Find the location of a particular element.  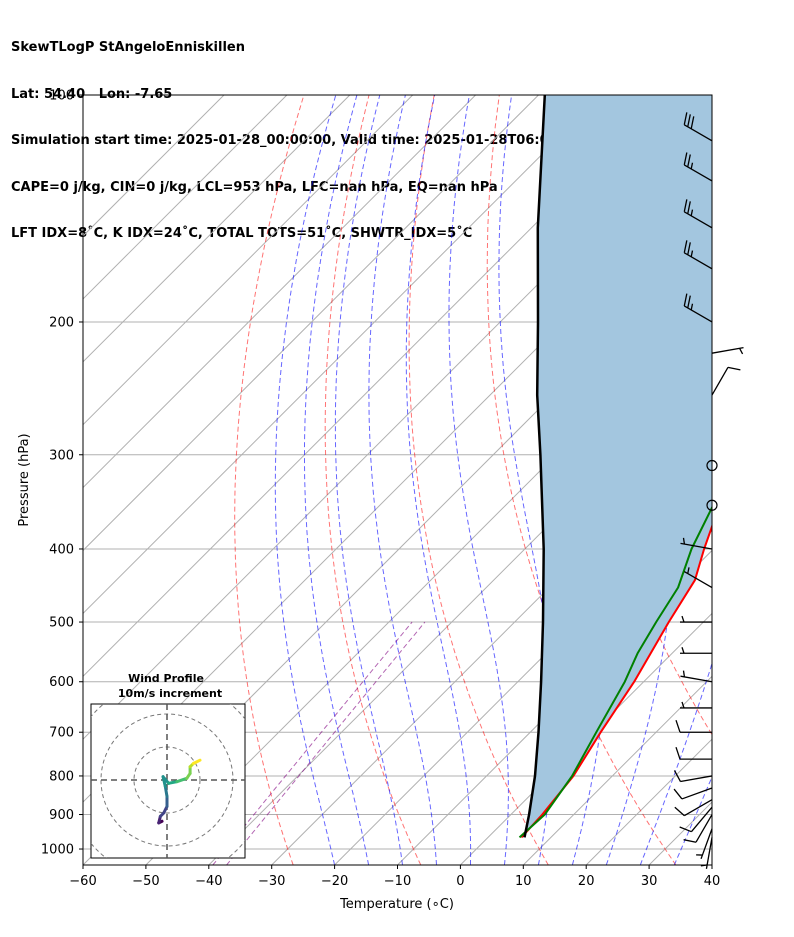

x-tick-label: 10 is located at coordinates (523, 881).